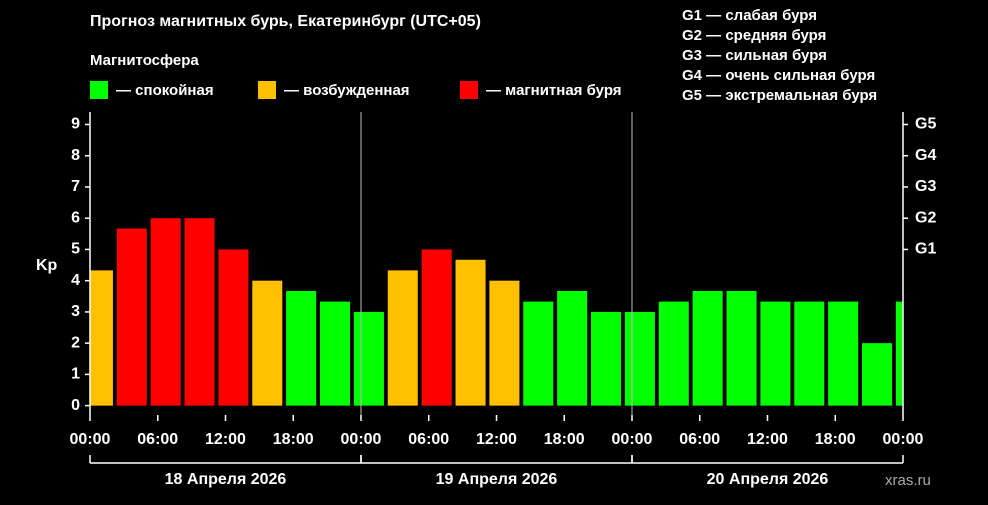  I want to click on y-tick-label: 2, so click(75, 342).